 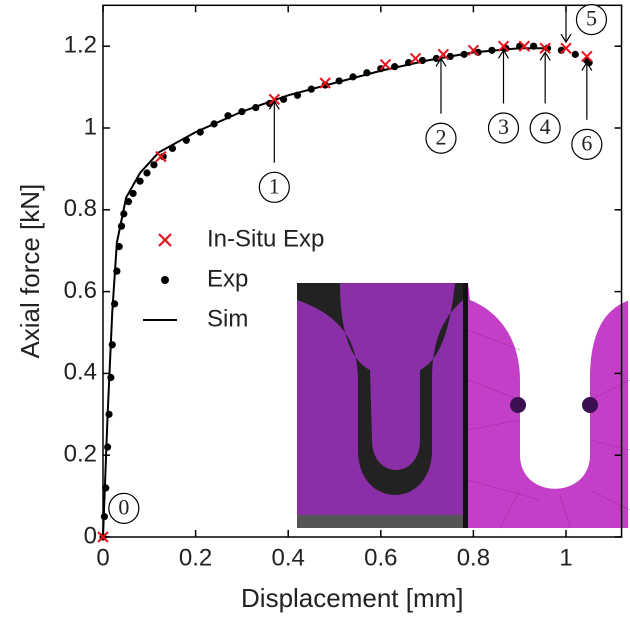 What do you see at coordinates (90, 126) in the screenshot?
I see `y-tick-label: 1` at bounding box center [90, 126].